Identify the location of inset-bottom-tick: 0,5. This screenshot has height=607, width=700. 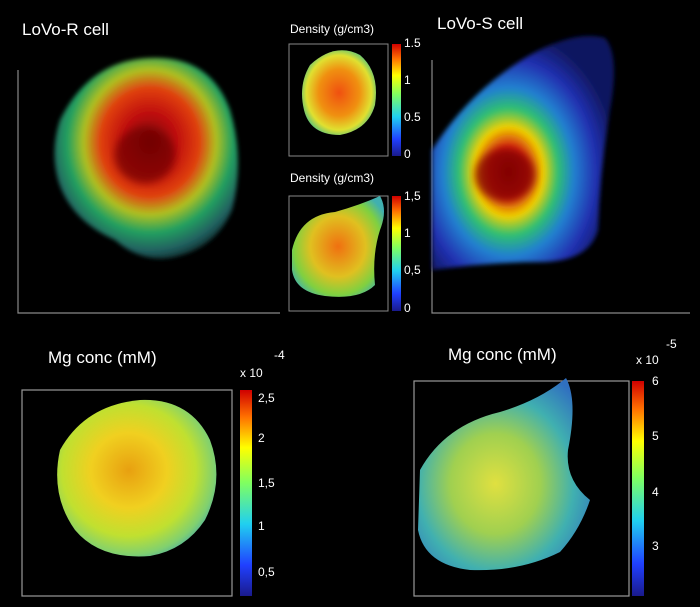
(412, 270).